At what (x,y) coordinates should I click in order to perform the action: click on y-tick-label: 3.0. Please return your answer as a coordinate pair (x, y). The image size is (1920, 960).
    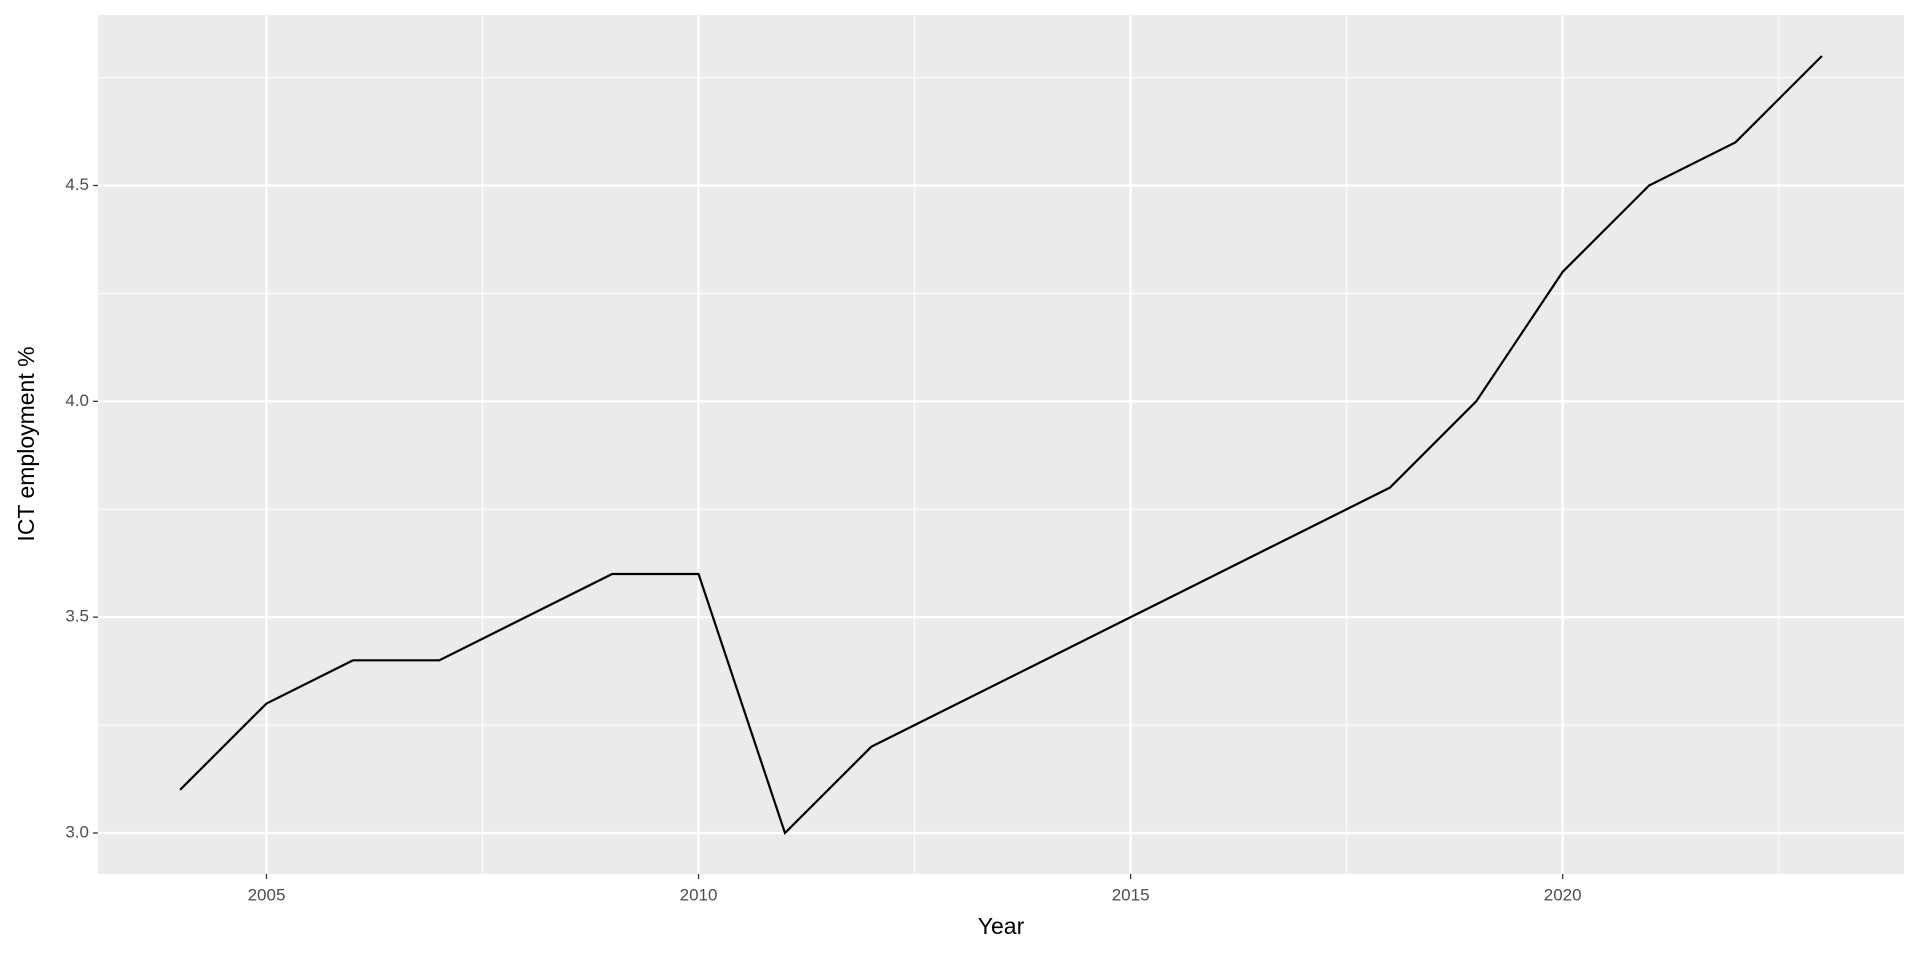
    Looking at the image, I should click on (77, 831).